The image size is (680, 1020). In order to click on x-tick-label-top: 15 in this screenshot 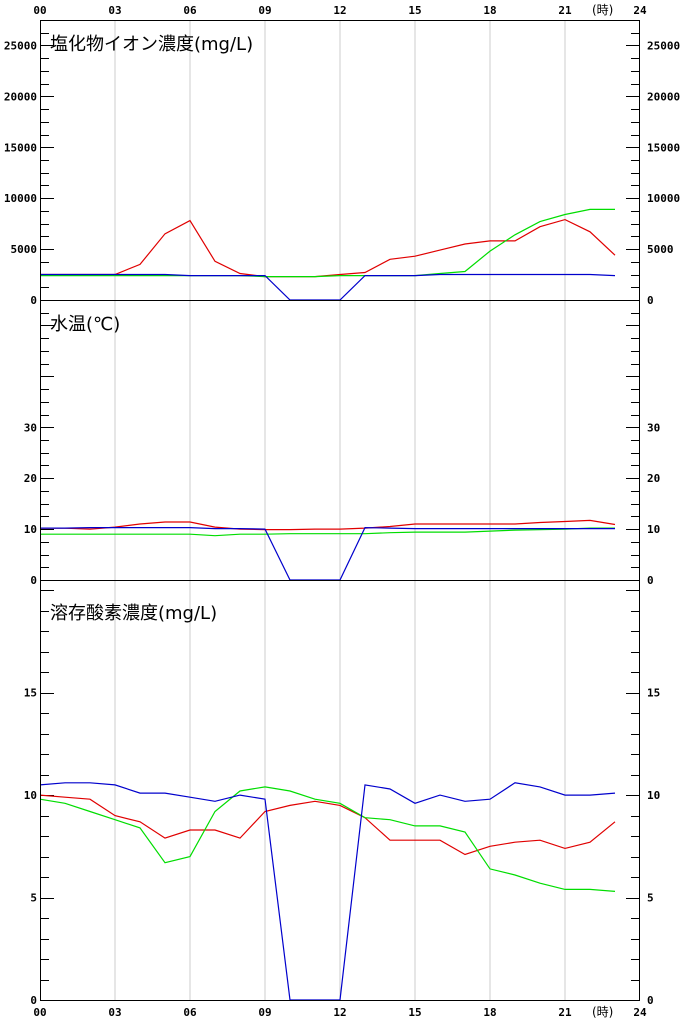, I will do `click(414, 10)`.